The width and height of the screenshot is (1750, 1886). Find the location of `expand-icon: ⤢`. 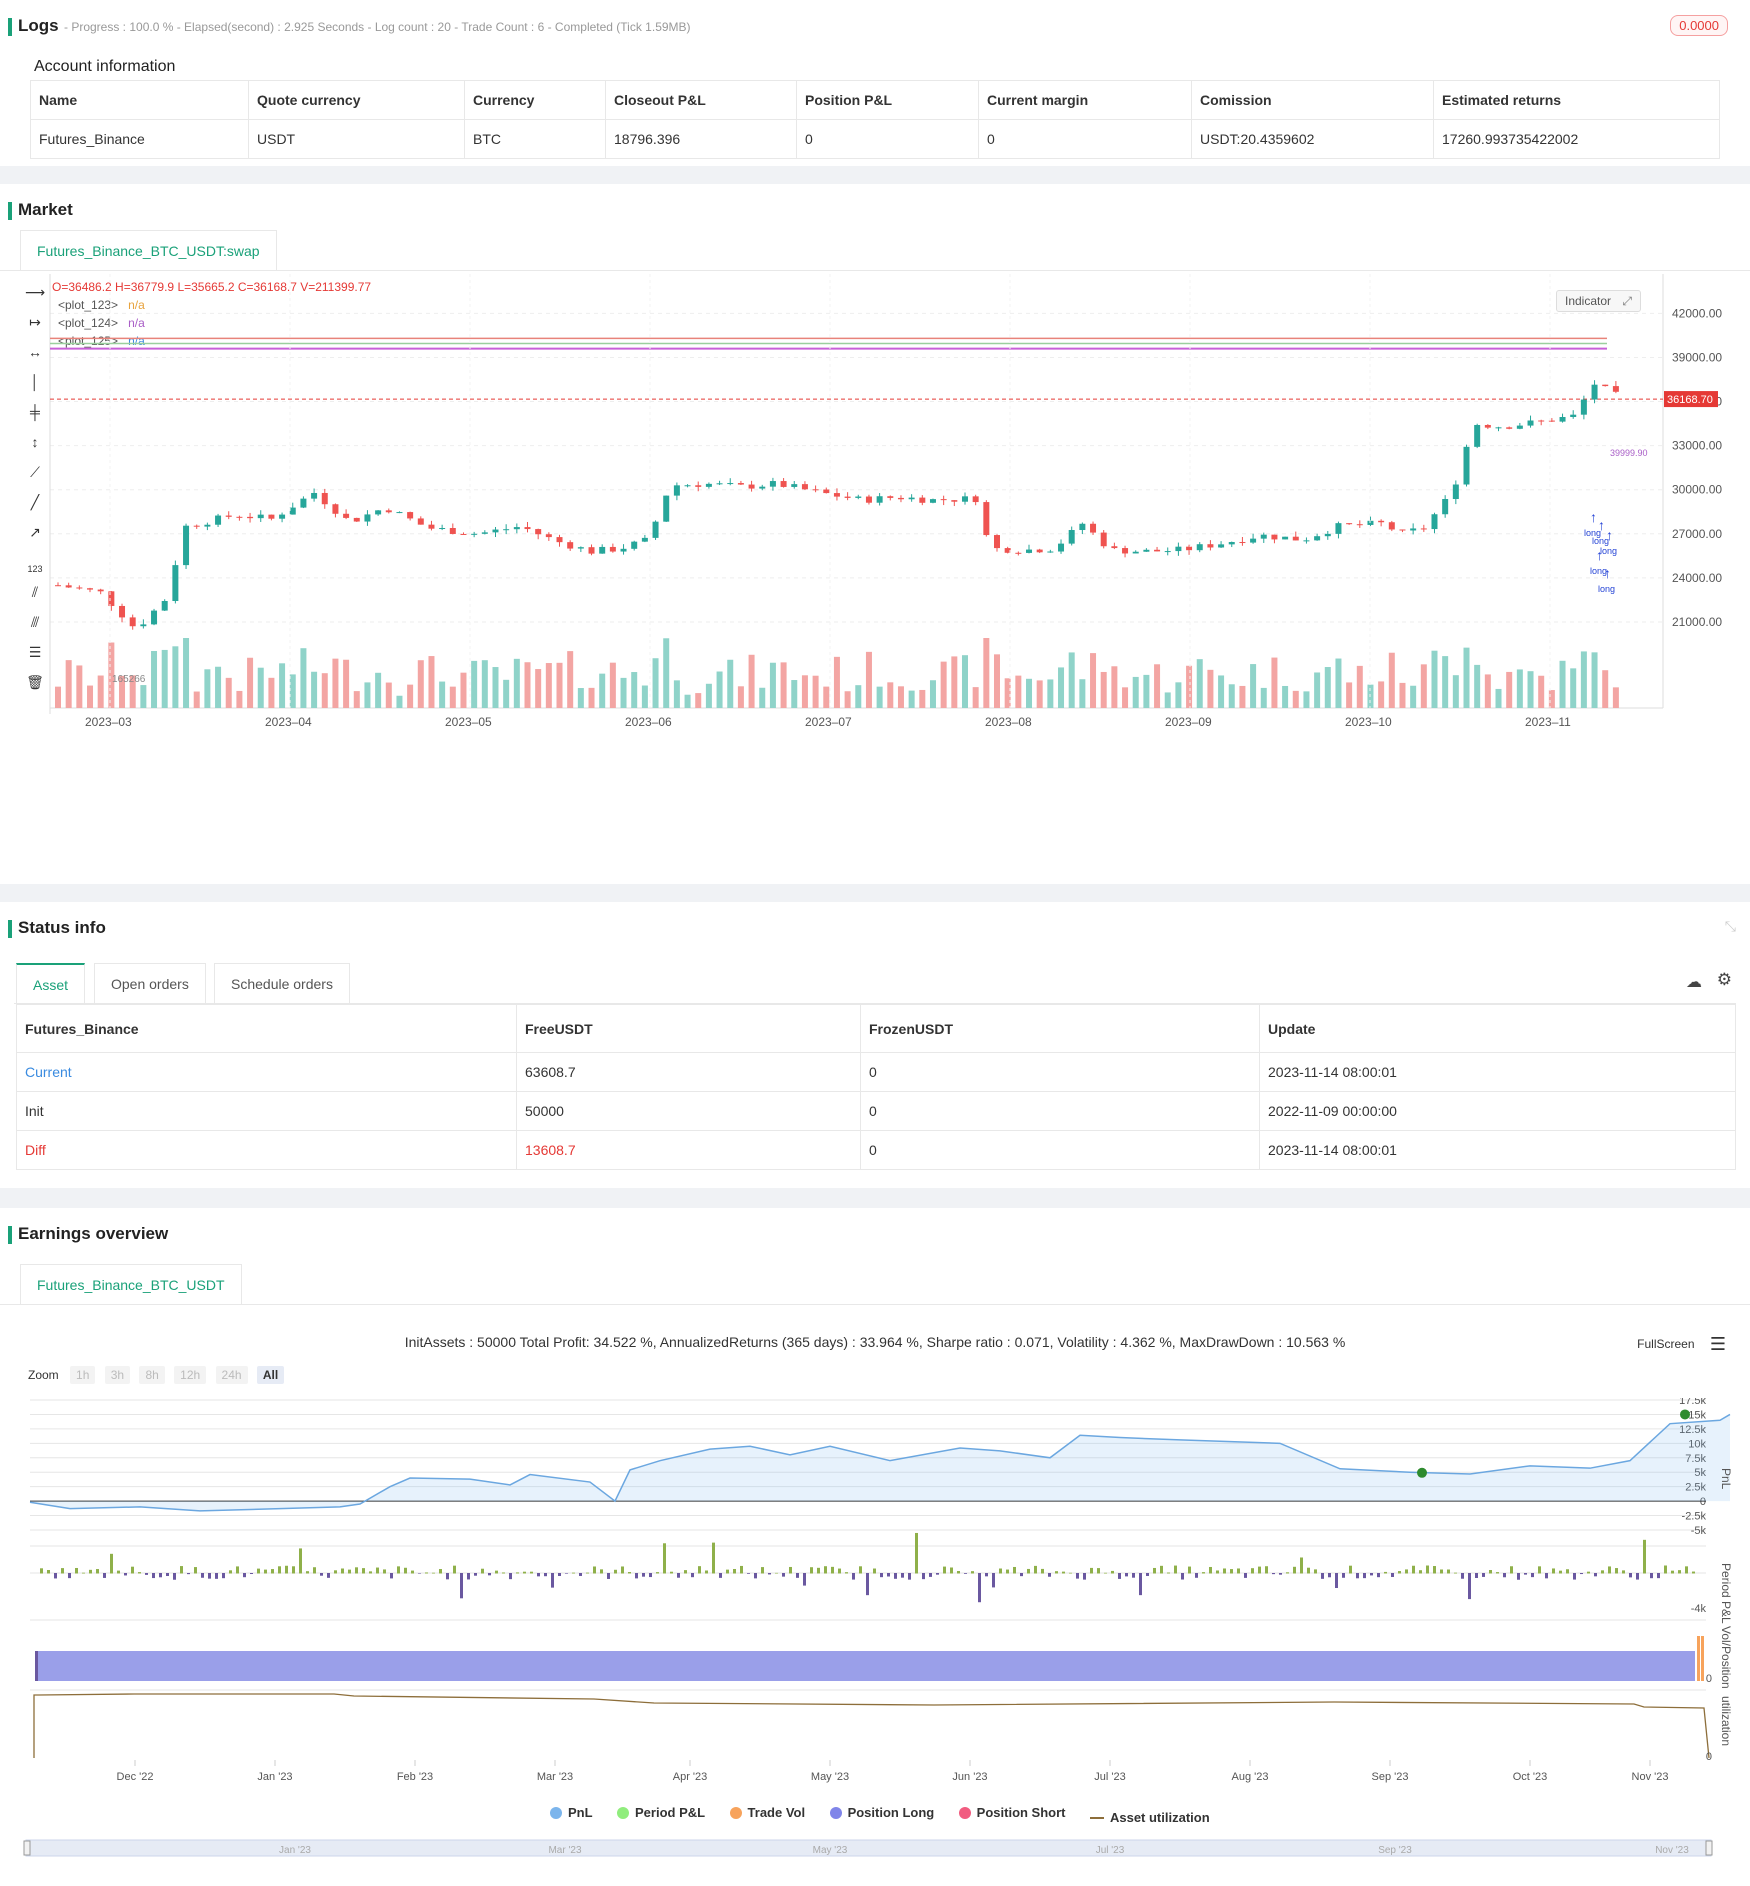

expand-icon: ⤢ is located at coordinates (1627, 301).